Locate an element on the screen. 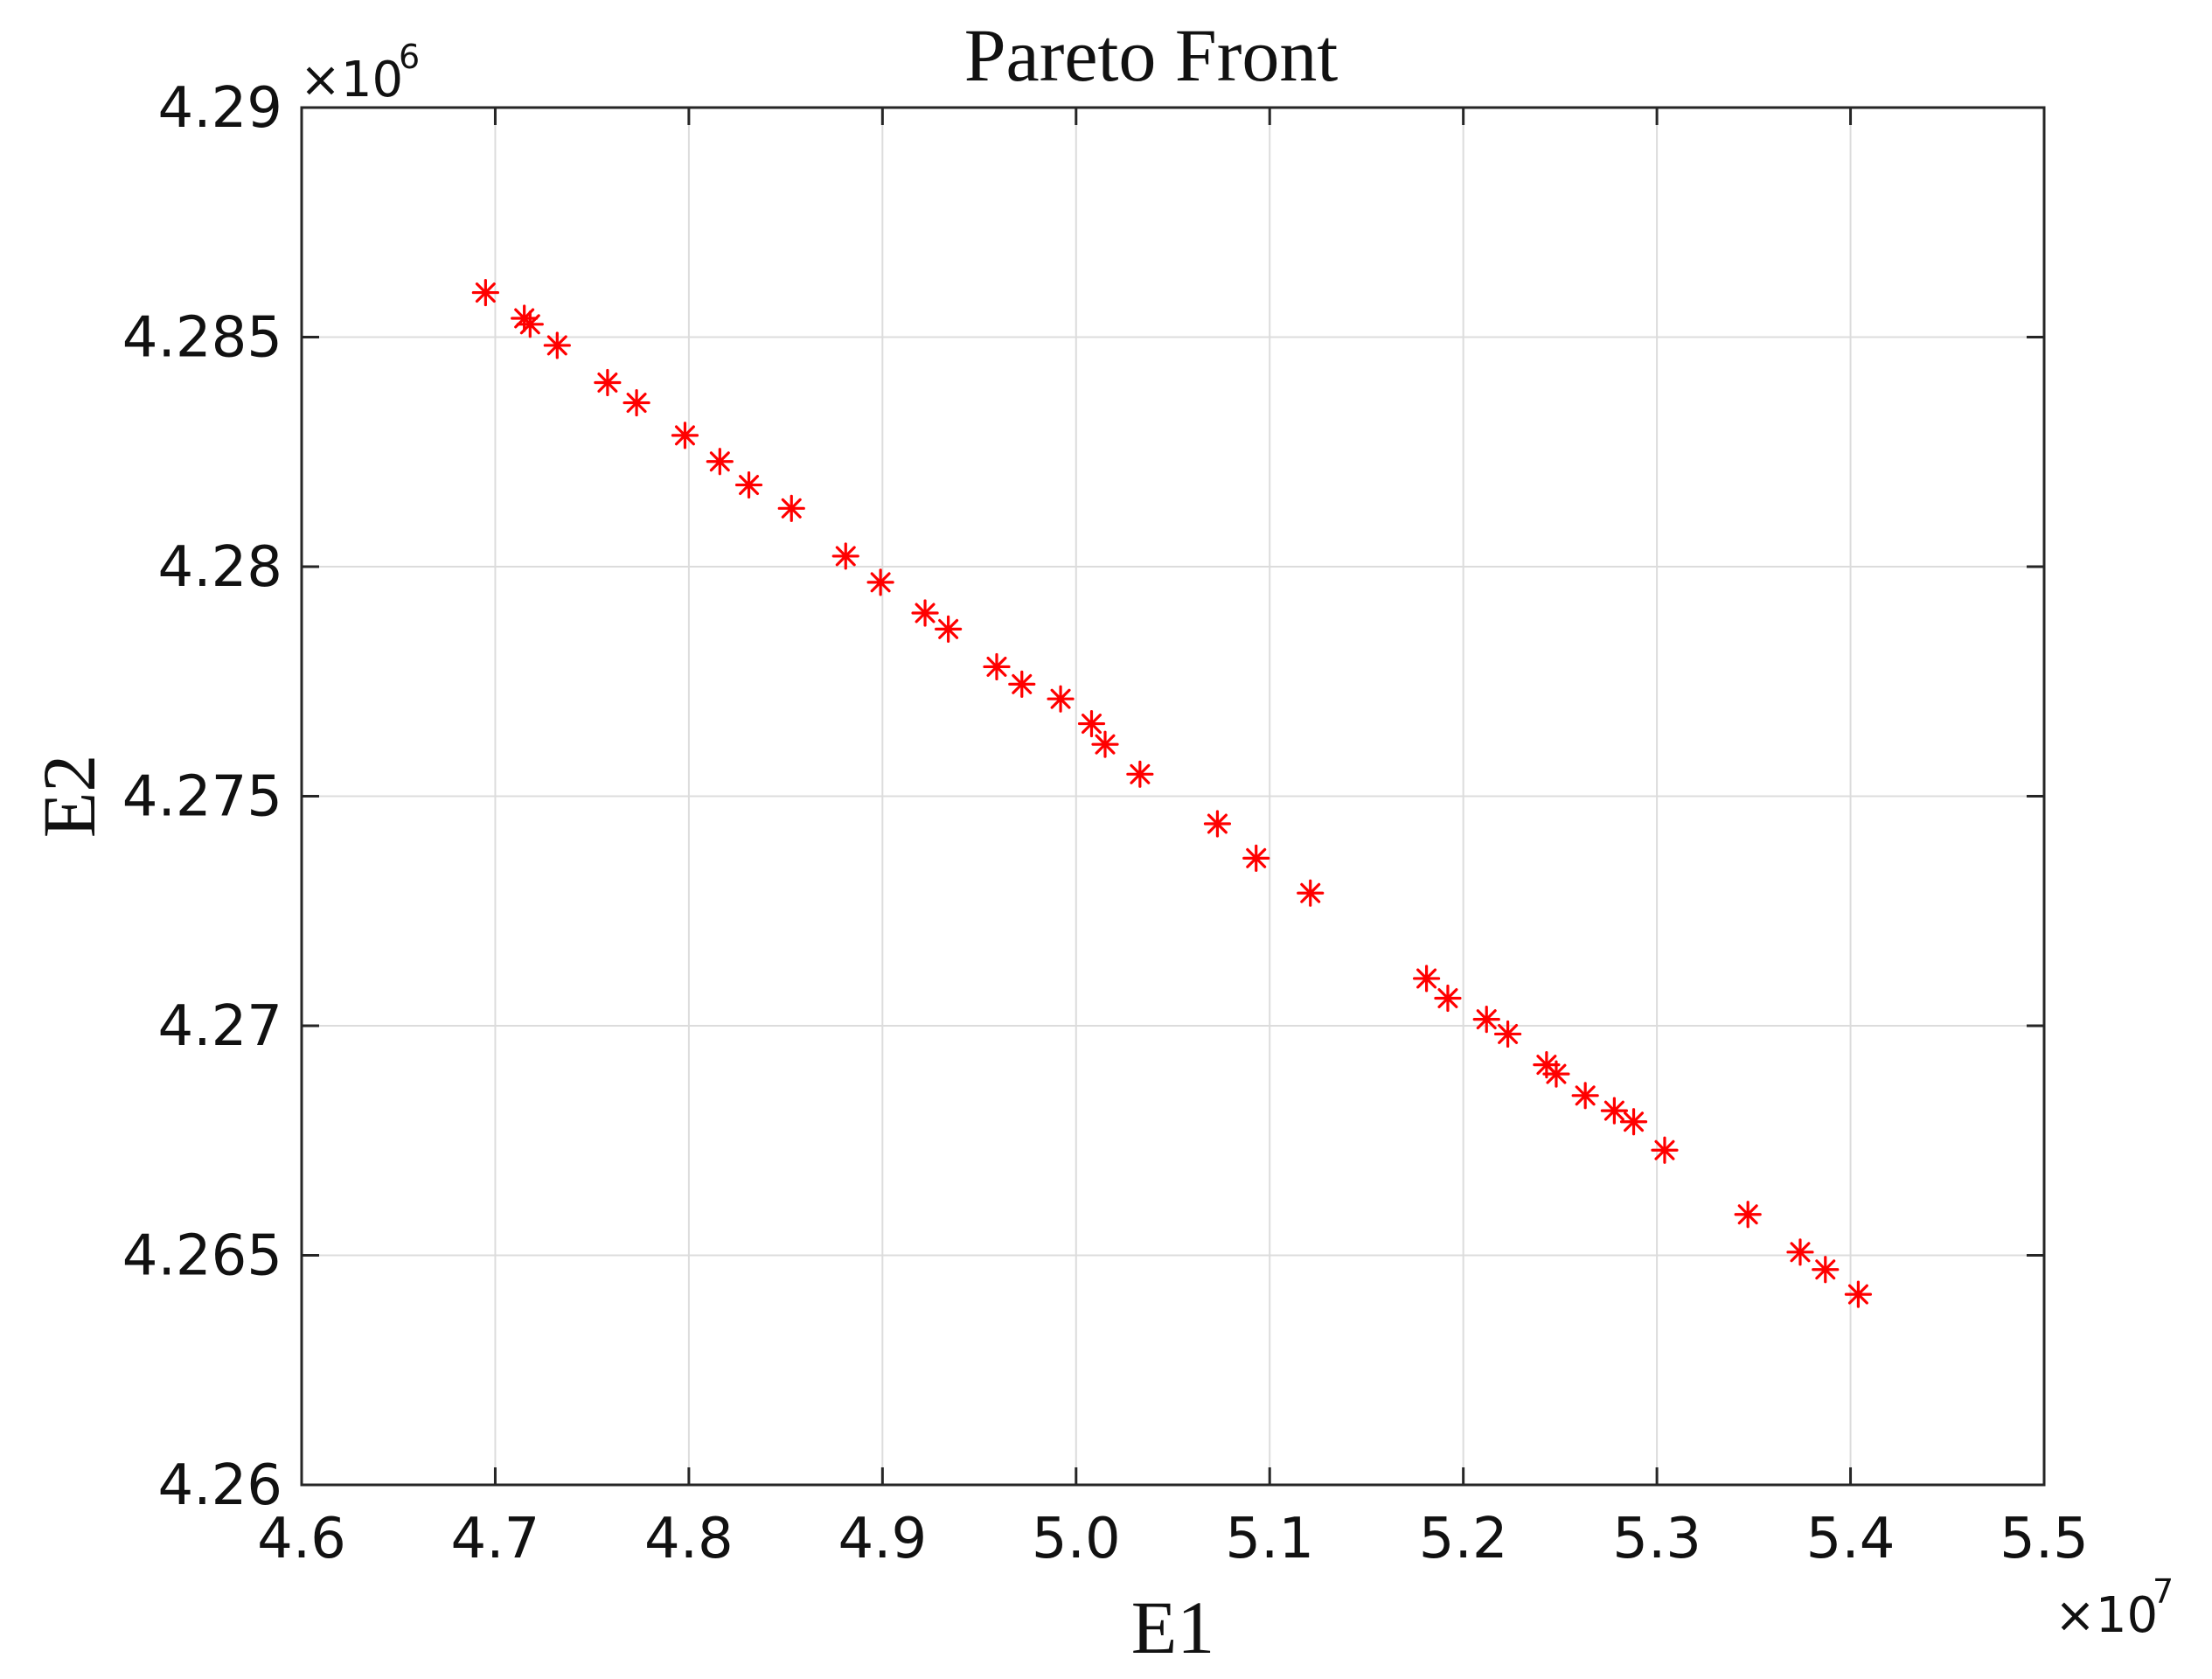 The height and width of the screenshot is (1679, 2212). x-tick-label: 4.8 is located at coordinates (689, 1539).